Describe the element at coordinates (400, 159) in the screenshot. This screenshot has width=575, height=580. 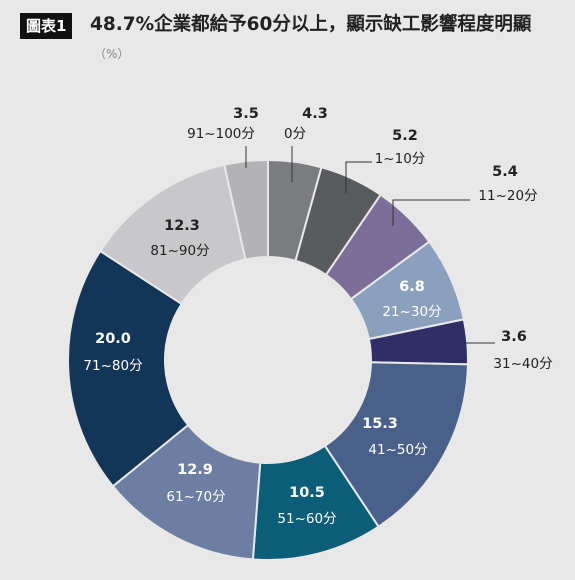
I see `category-label: 1~10分` at that location.